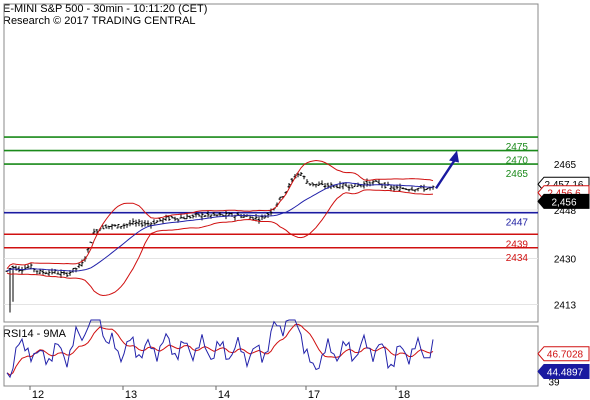 This screenshot has width=590, height=400. What do you see at coordinates (224, 394) in the screenshot?
I see `x-tick-label: 14` at bounding box center [224, 394].